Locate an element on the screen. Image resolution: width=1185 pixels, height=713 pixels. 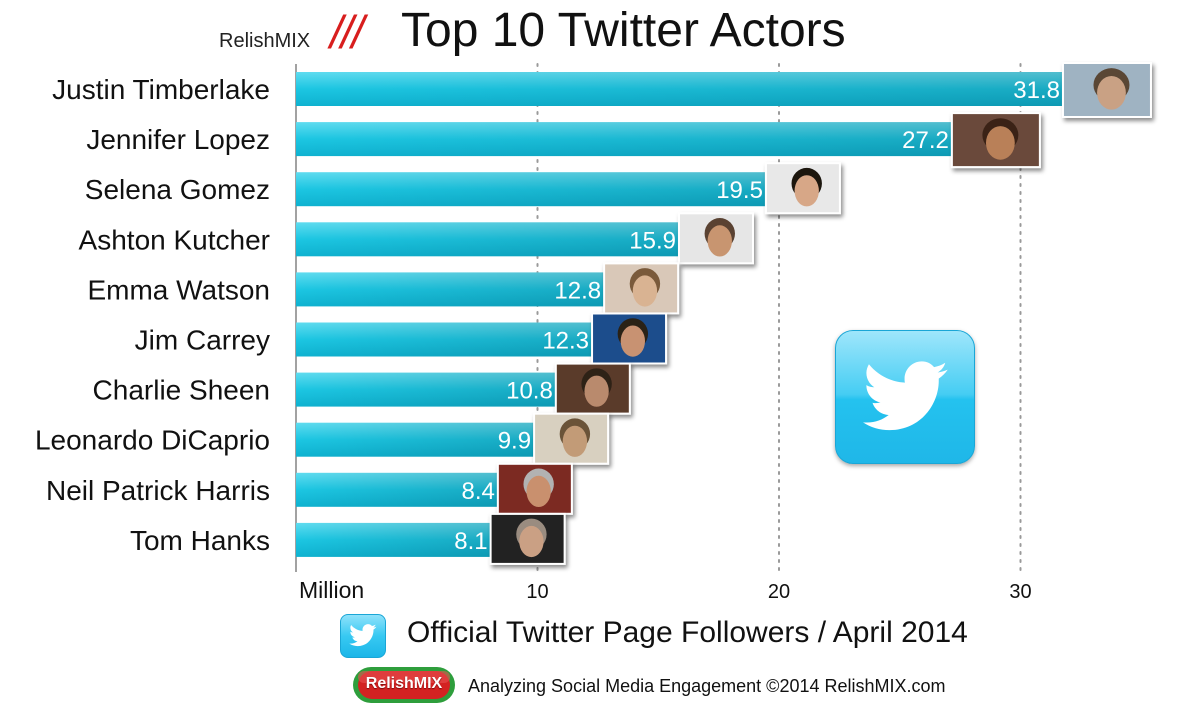
relishmix-logo: RelishMIX is located at coordinates (404, 685).